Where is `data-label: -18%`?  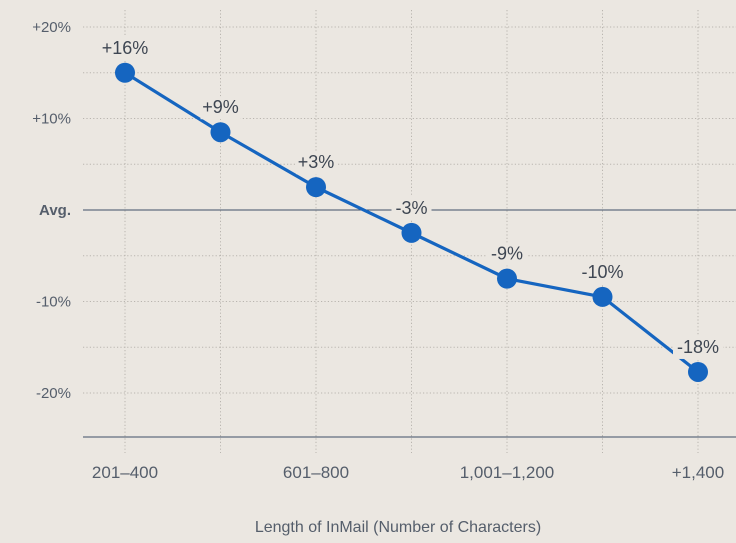
data-label: -18% is located at coordinates (698, 347).